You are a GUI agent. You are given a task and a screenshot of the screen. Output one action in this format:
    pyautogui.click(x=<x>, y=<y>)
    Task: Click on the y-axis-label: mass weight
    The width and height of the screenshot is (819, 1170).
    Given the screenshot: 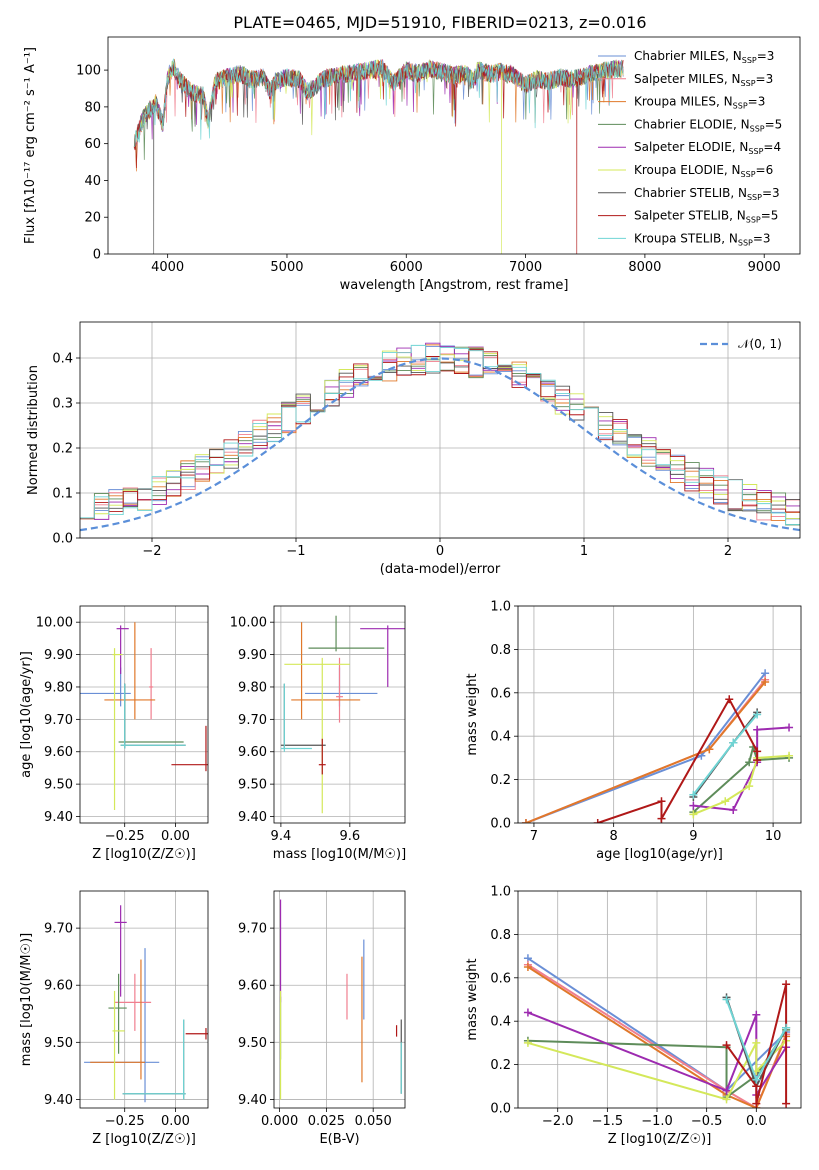 What is the action you would take?
    pyautogui.click(x=472, y=999)
    